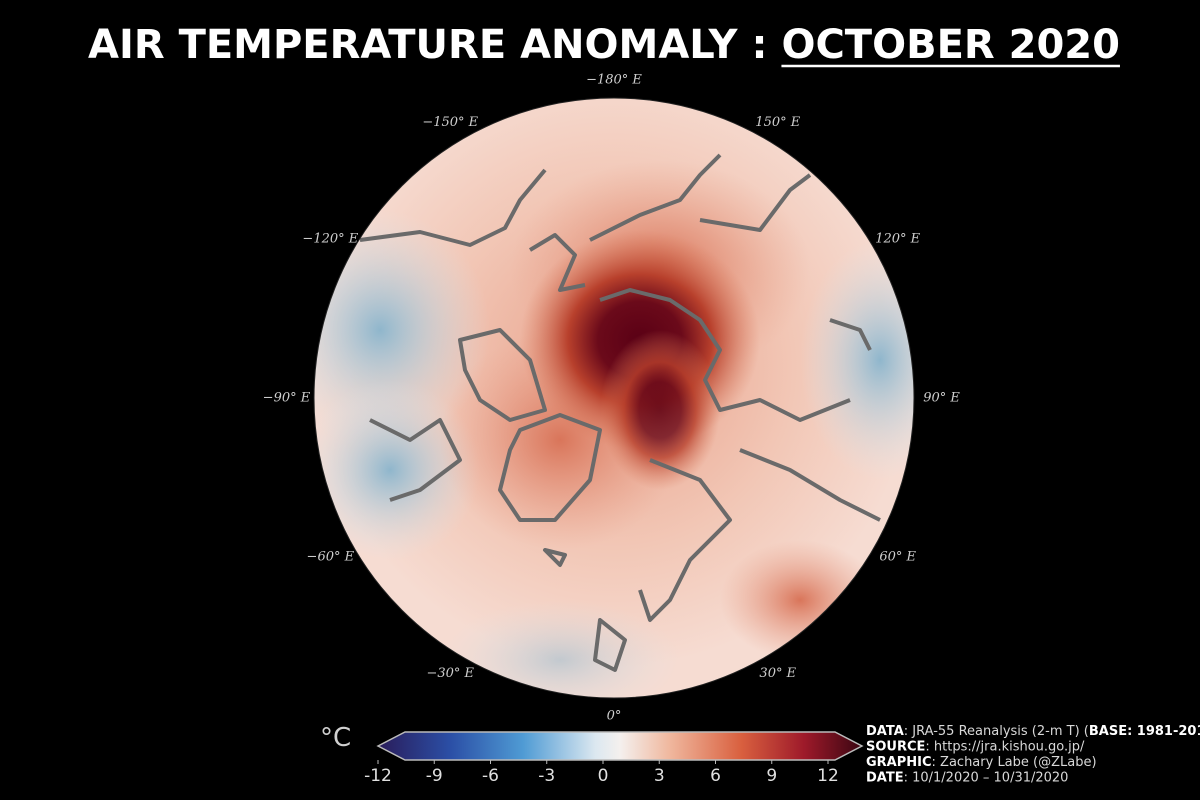 The height and width of the screenshot is (800, 1200). Describe the element at coordinates (614, 80) in the screenshot. I see `longitude-label: −180° E` at that location.